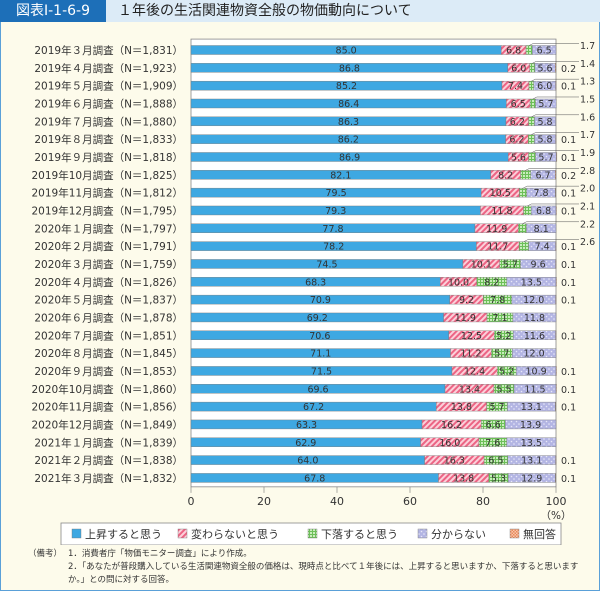 Image resolution: width=600 pixels, height=591 pixels. Describe the element at coordinates (531, 461) in the screenshot. I see `data-label: 13.1` at that location.